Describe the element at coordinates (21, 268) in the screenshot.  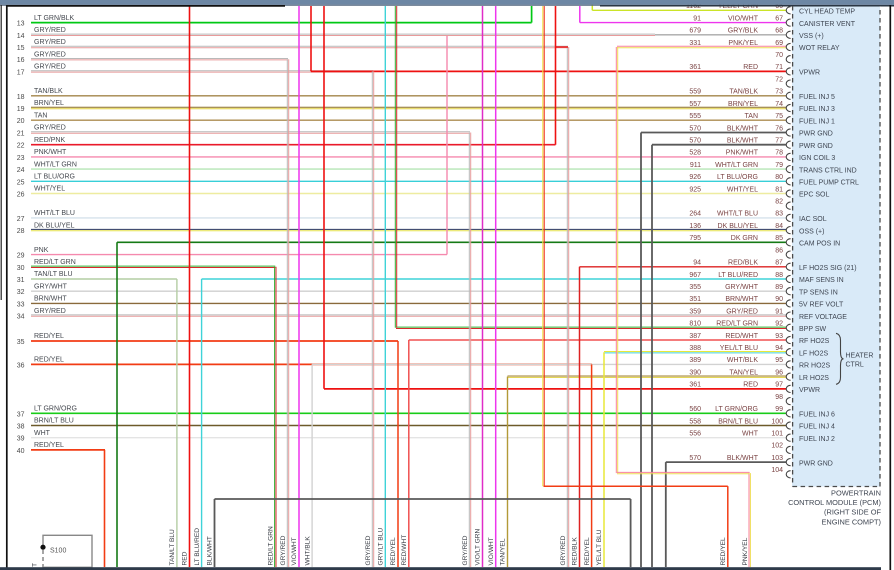
I see `svg-text: 30` at that location.